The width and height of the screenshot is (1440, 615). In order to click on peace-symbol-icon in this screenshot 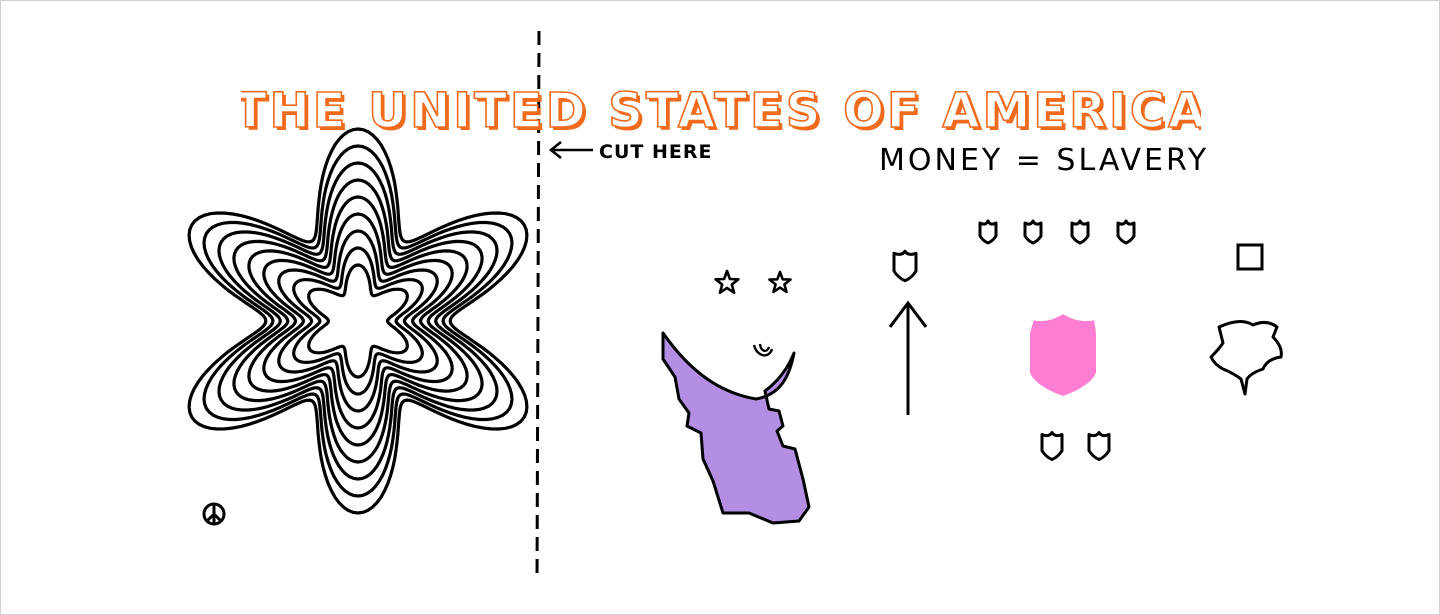, I will do `click(214, 514)`.